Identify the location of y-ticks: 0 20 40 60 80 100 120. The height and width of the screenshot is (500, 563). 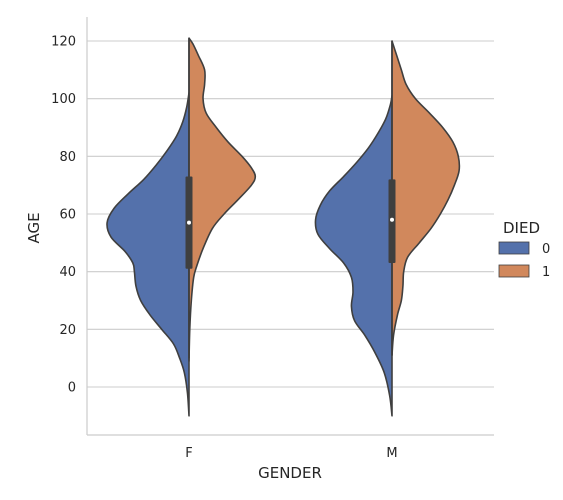
(63, 215).